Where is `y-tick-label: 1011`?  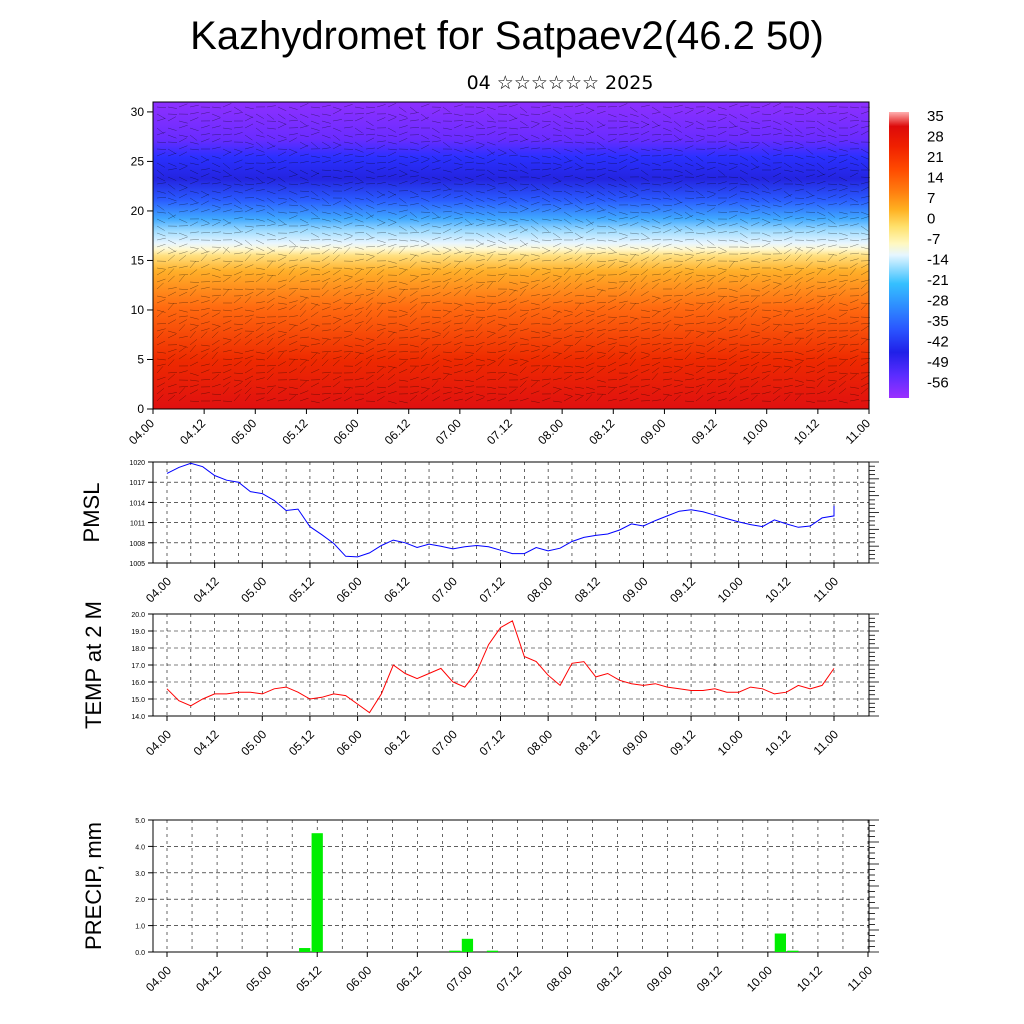 y-tick-label: 1011 is located at coordinates (137, 524).